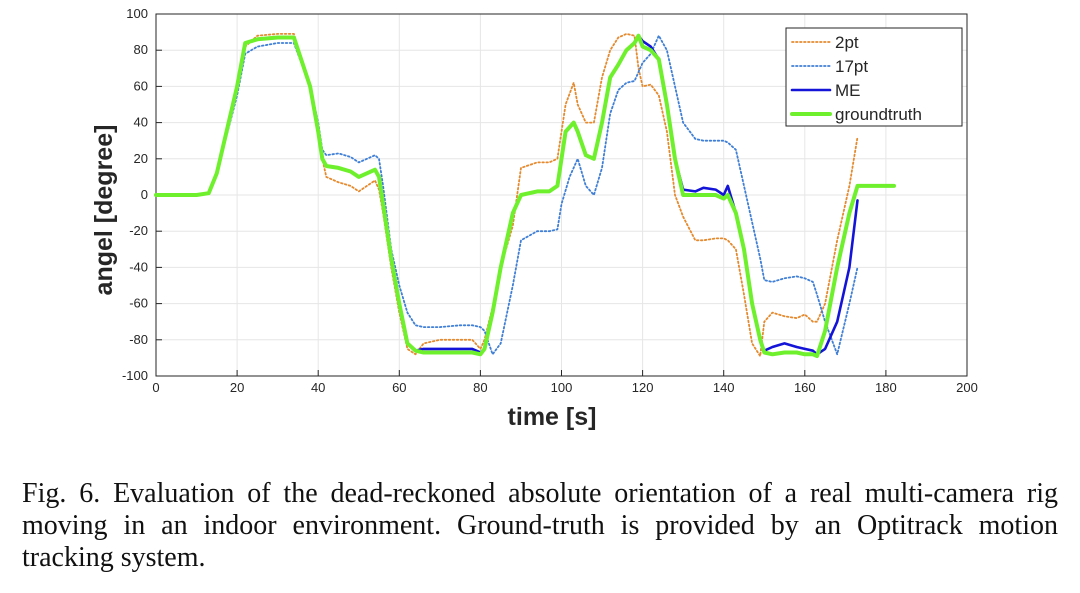 This screenshot has width=1080, height=593. I want to click on x-tick-label: 160, so click(805, 387).